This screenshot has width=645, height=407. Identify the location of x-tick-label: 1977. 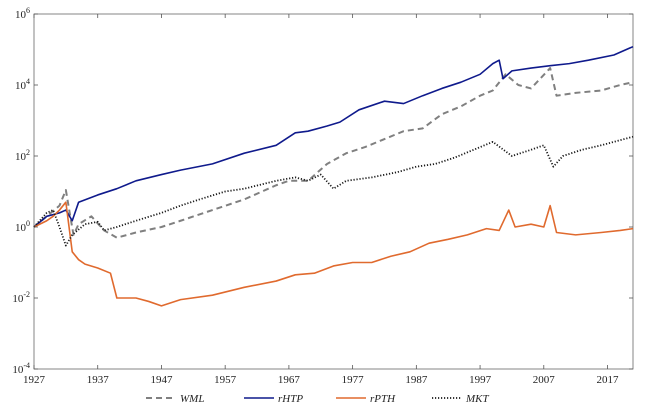
(353, 380).